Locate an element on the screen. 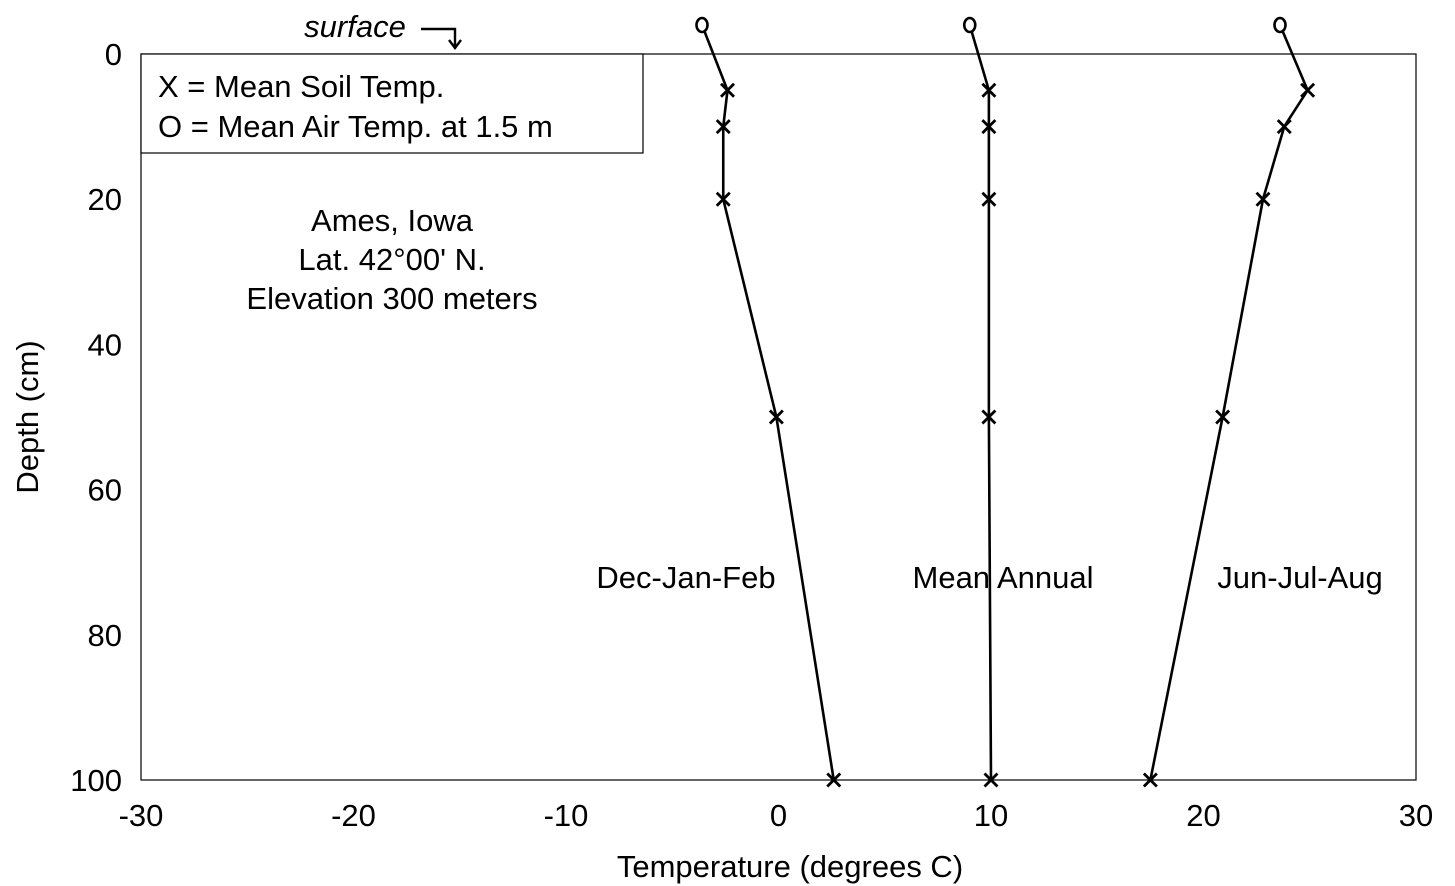 This screenshot has height=886, width=1455. x-axis-ticks: -30 -20 -10 0 10 20 30 is located at coordinates (776, 815).